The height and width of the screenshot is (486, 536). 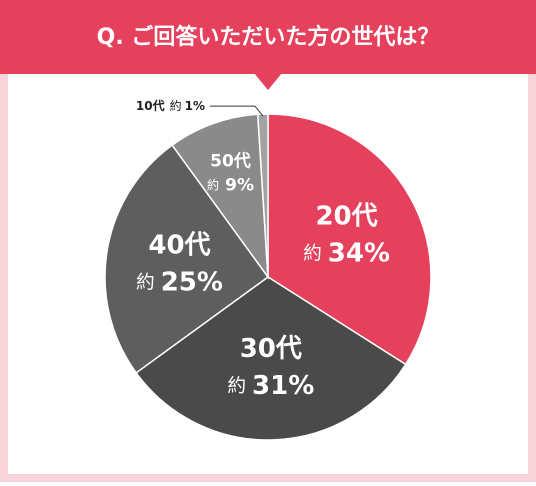 What do you see at coordinates (179, 246) in the screenshot?
I see `category-label: 40代` at bounding box center [179, 246].